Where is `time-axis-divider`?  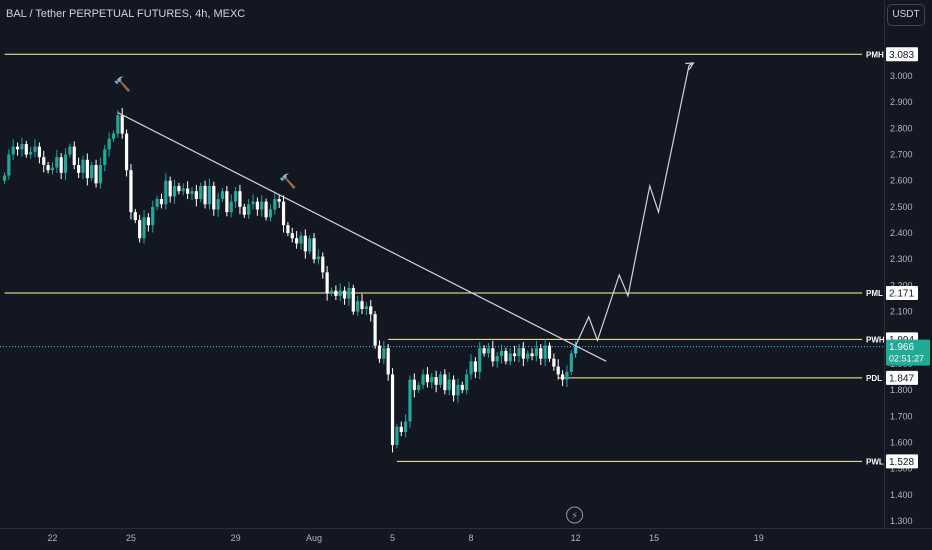
time-axis-divider is located at coordinates (466, 528).